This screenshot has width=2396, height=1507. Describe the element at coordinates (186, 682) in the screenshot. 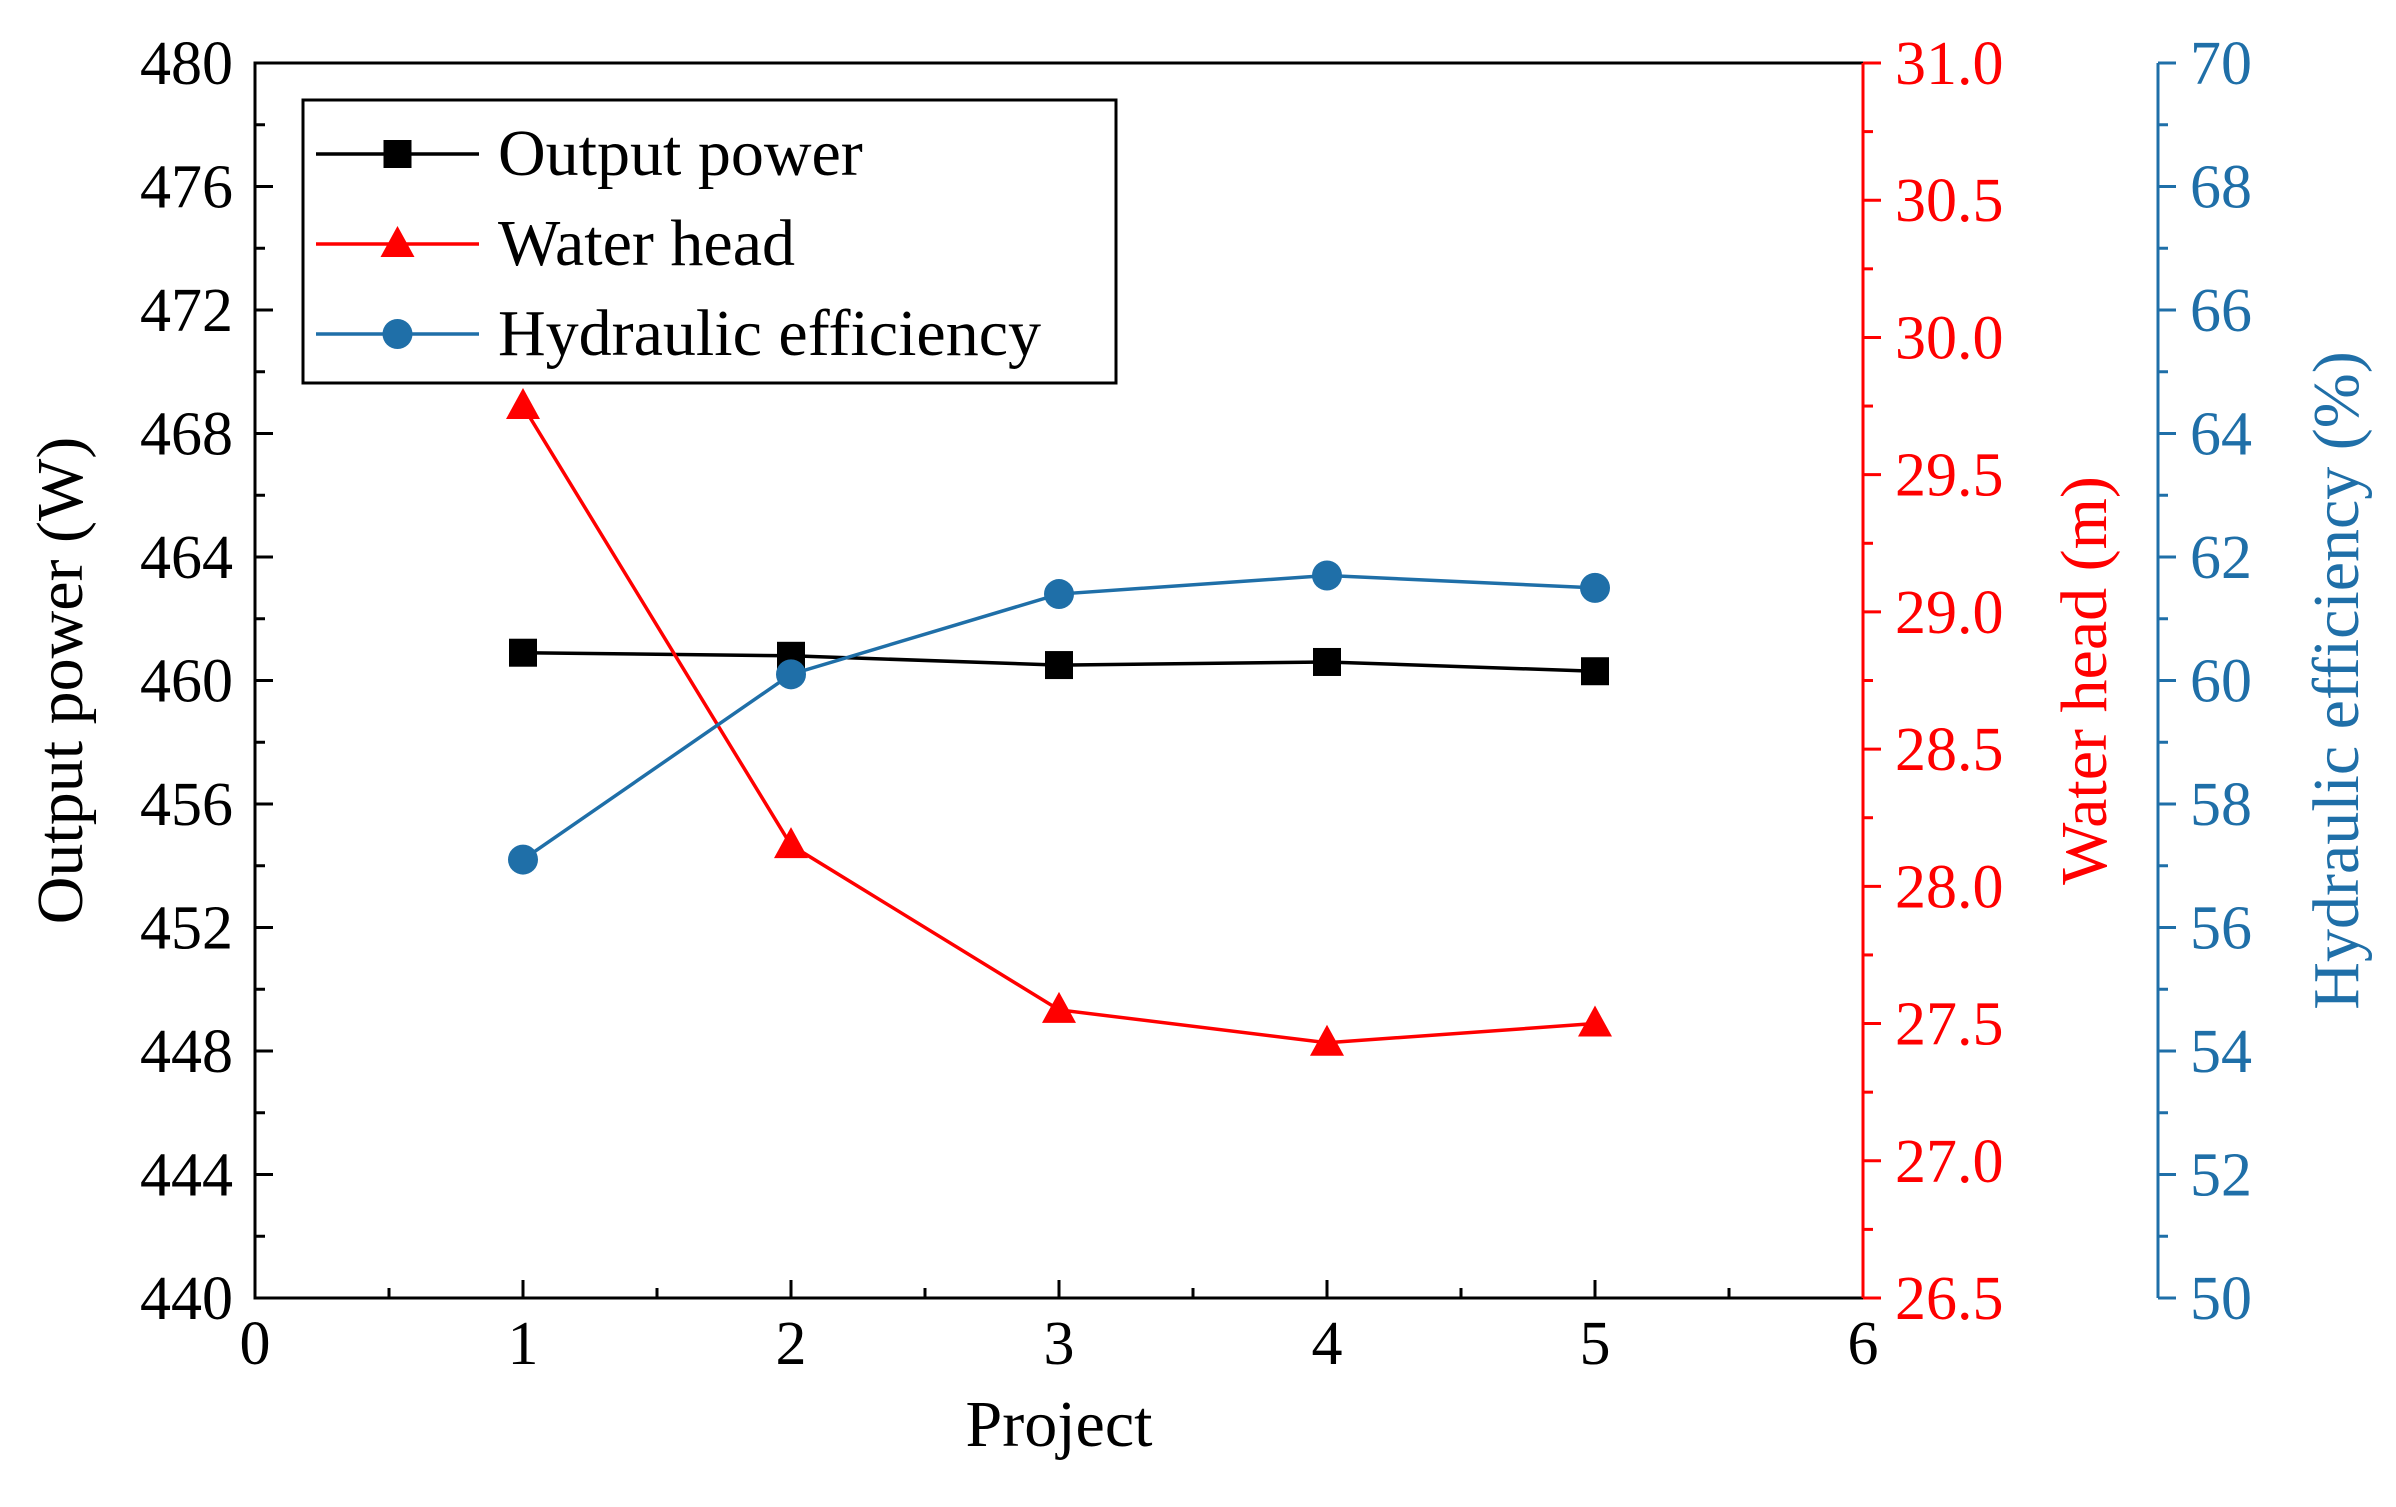

I see `left-tick-label: 460` at that location.